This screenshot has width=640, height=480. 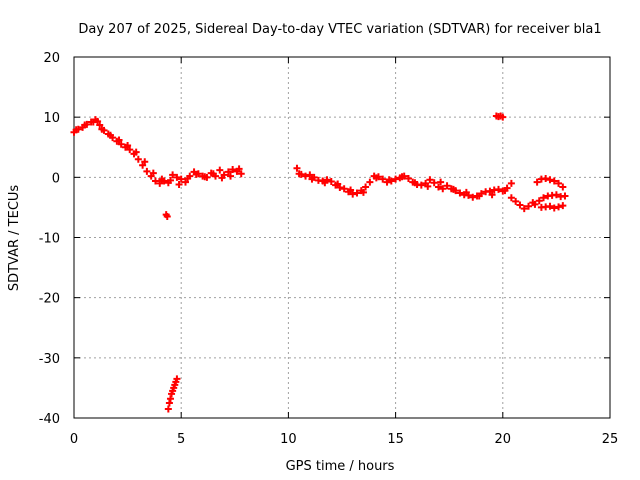 What do you see at coordinates (56, 178) in the screenshot?
I see `y-tick-label: 0` at bounding box center [56, 178].